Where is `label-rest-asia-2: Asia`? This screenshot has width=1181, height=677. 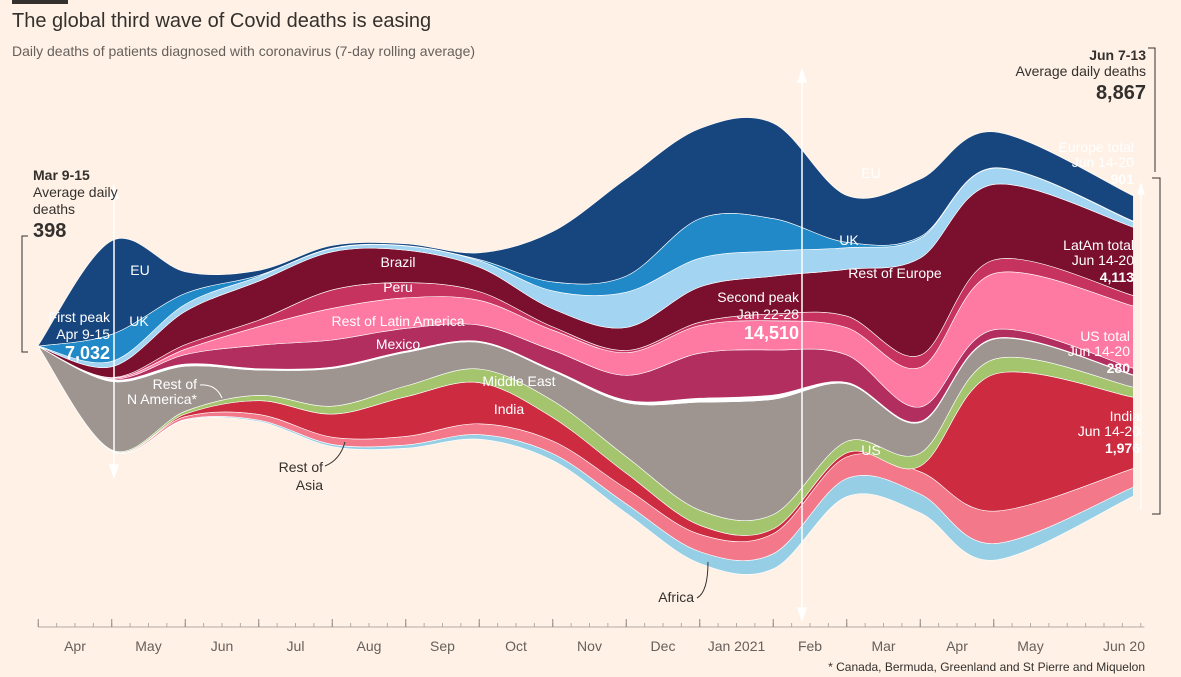
label-rest-asia-2: Asia is located at coordinates (309, 485).